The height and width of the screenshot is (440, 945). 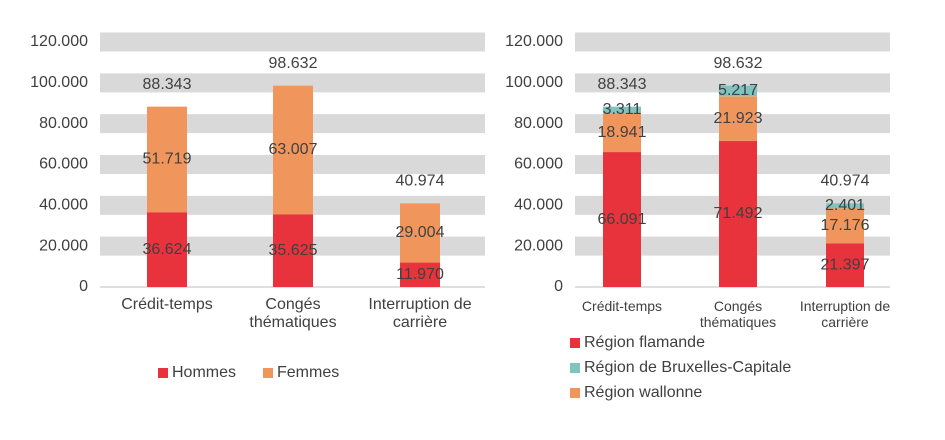 What do you see at coordinates (687, 367) in the screenshot?
I see `legend-label: Région de Bruxelles-Capitale` at bounding box center [687, 367].